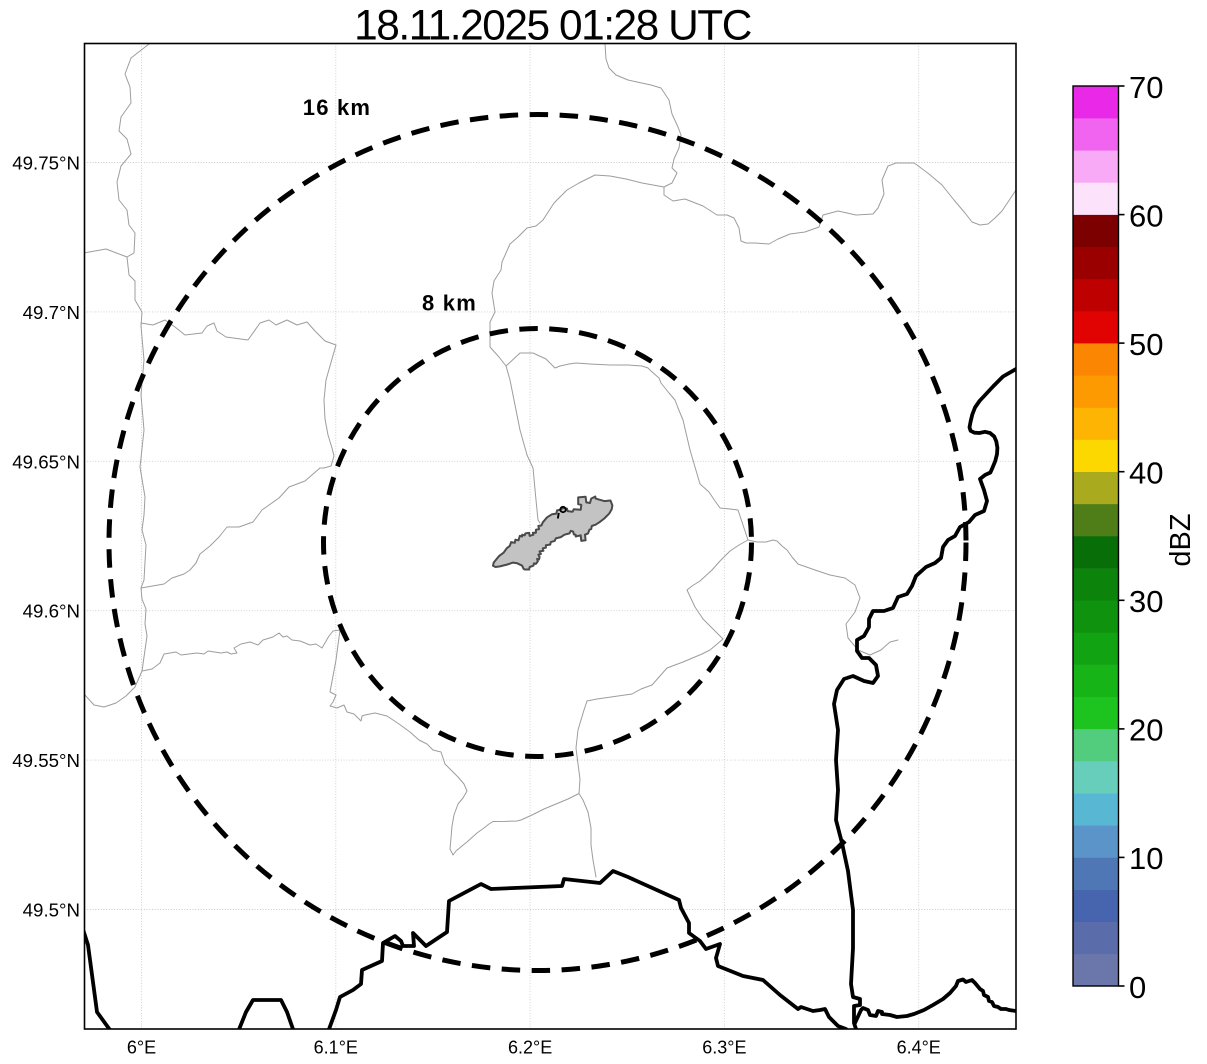 The height and width of the screenshot is (1064, 1207). I want to click on svg-text: 8 km, so click(449, 303).